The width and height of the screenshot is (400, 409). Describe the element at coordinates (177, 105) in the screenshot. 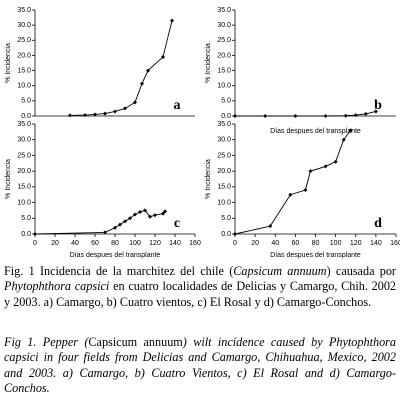

I see `panel-label: a` at that location.